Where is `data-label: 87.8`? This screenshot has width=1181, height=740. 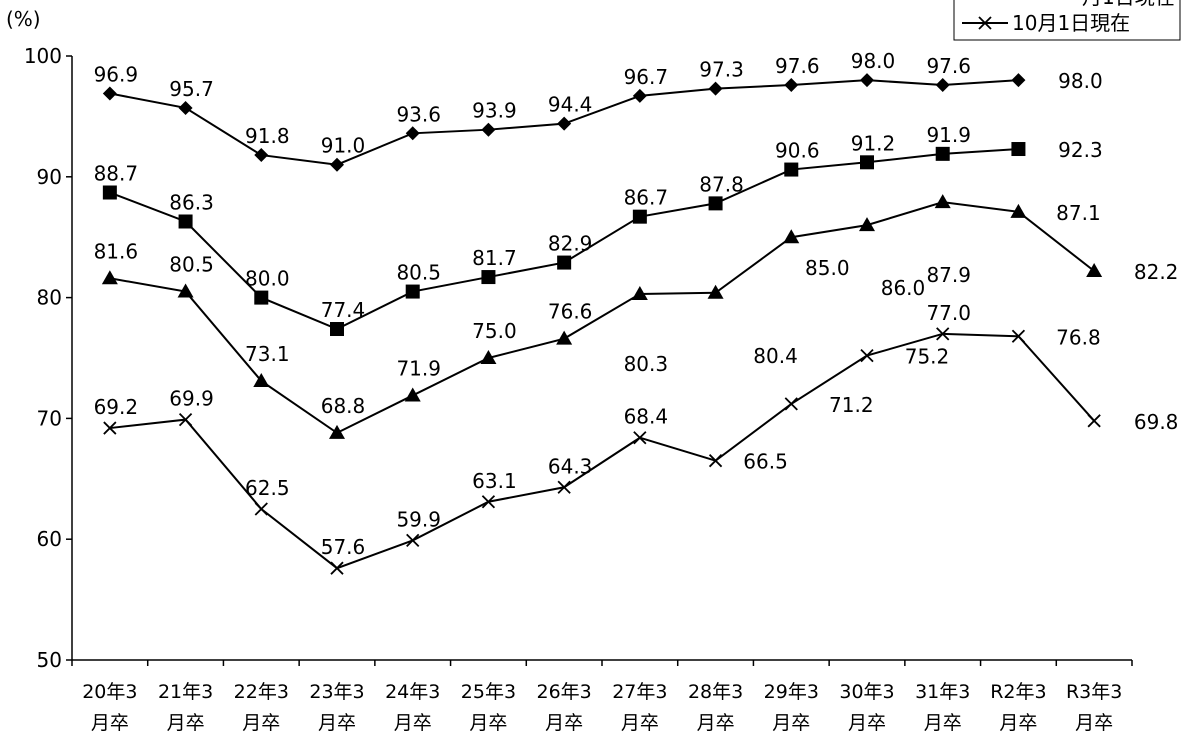 data-label: 87.8 is located at coordinates (721, 184).